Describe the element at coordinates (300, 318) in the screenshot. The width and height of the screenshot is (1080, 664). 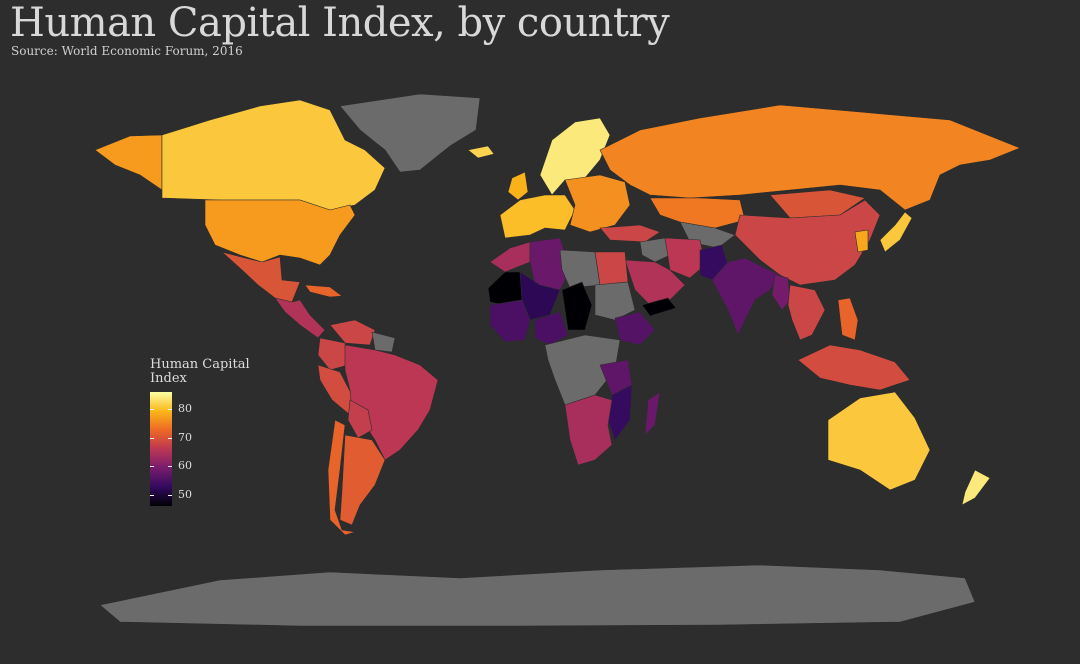
I see `region-central-america` at that location.